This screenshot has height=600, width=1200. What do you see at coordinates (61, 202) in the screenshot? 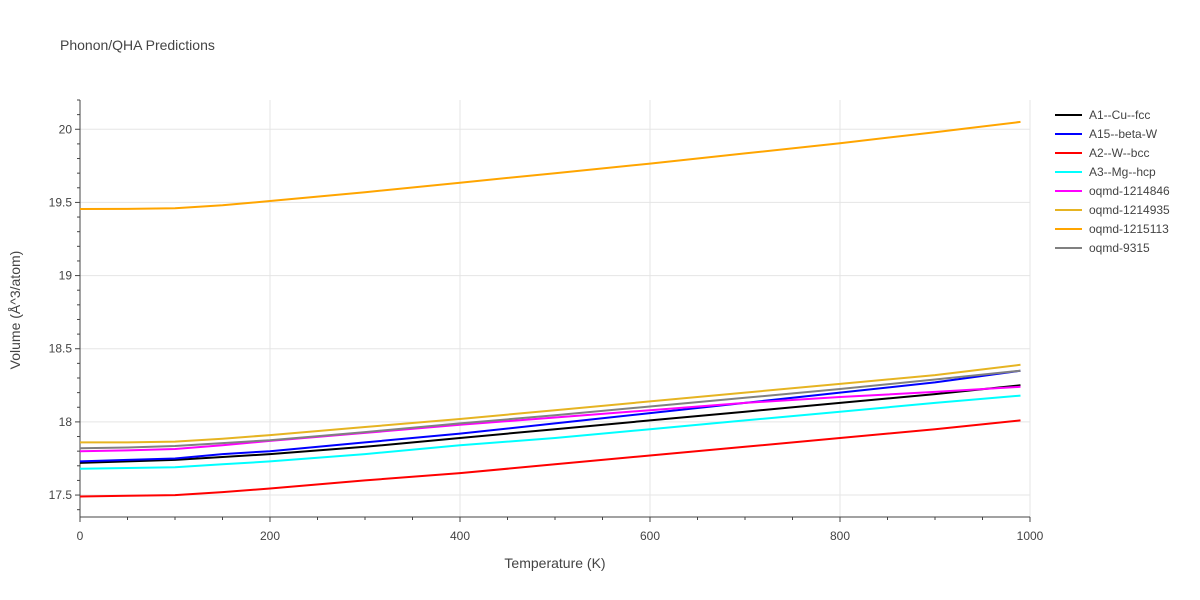
I see `y-tick-label: 19.5` at bounding box center [61, 202].